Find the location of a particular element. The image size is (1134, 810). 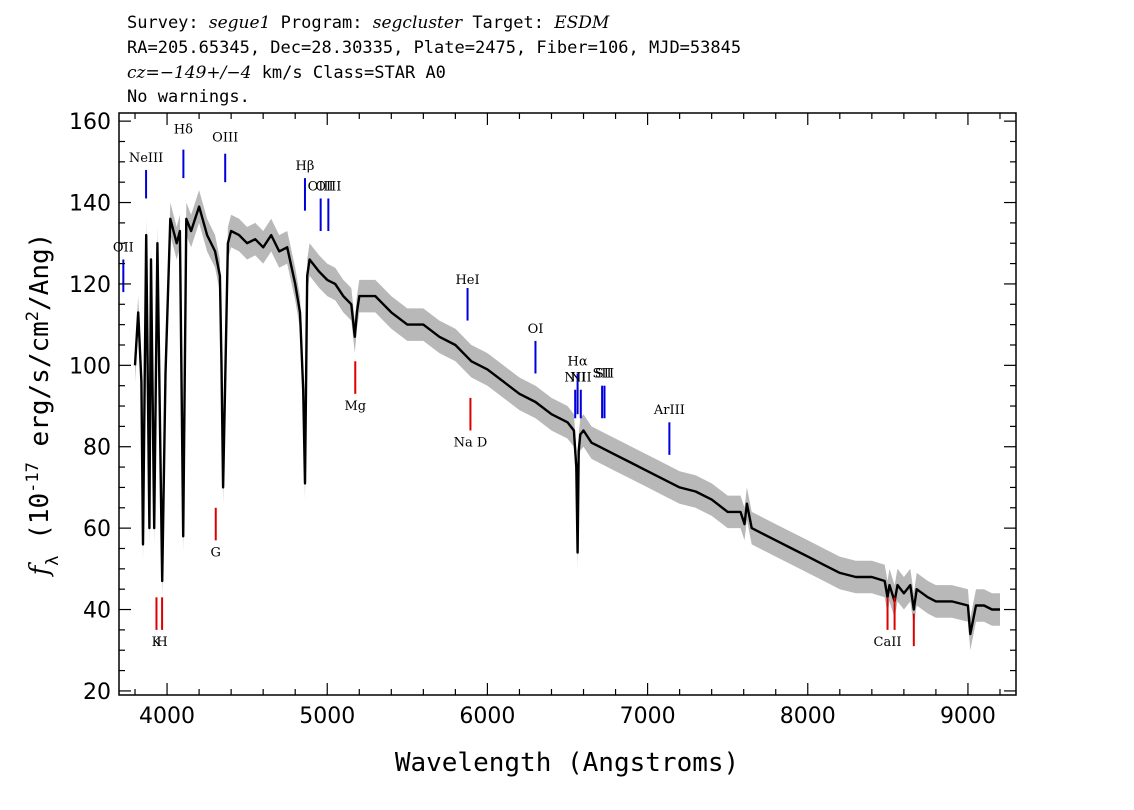

target-label: Target: is located at coordinates (508, 23).